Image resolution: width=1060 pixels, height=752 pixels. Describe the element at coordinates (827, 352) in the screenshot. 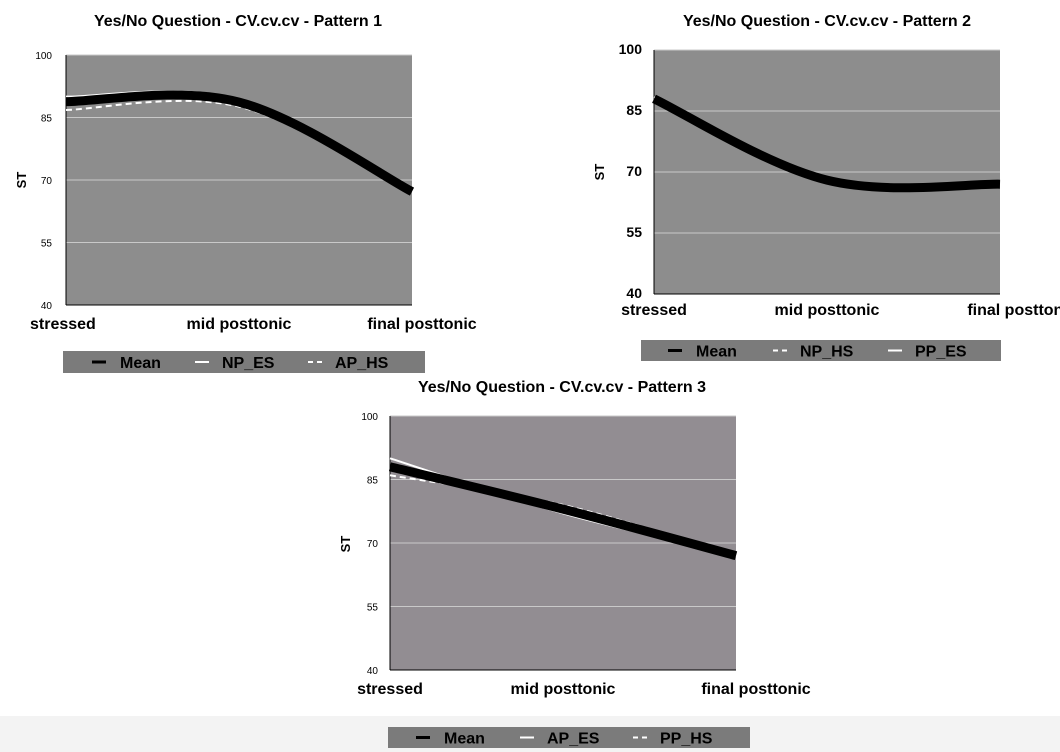

I see `legend-label: NP_HS` at that location.